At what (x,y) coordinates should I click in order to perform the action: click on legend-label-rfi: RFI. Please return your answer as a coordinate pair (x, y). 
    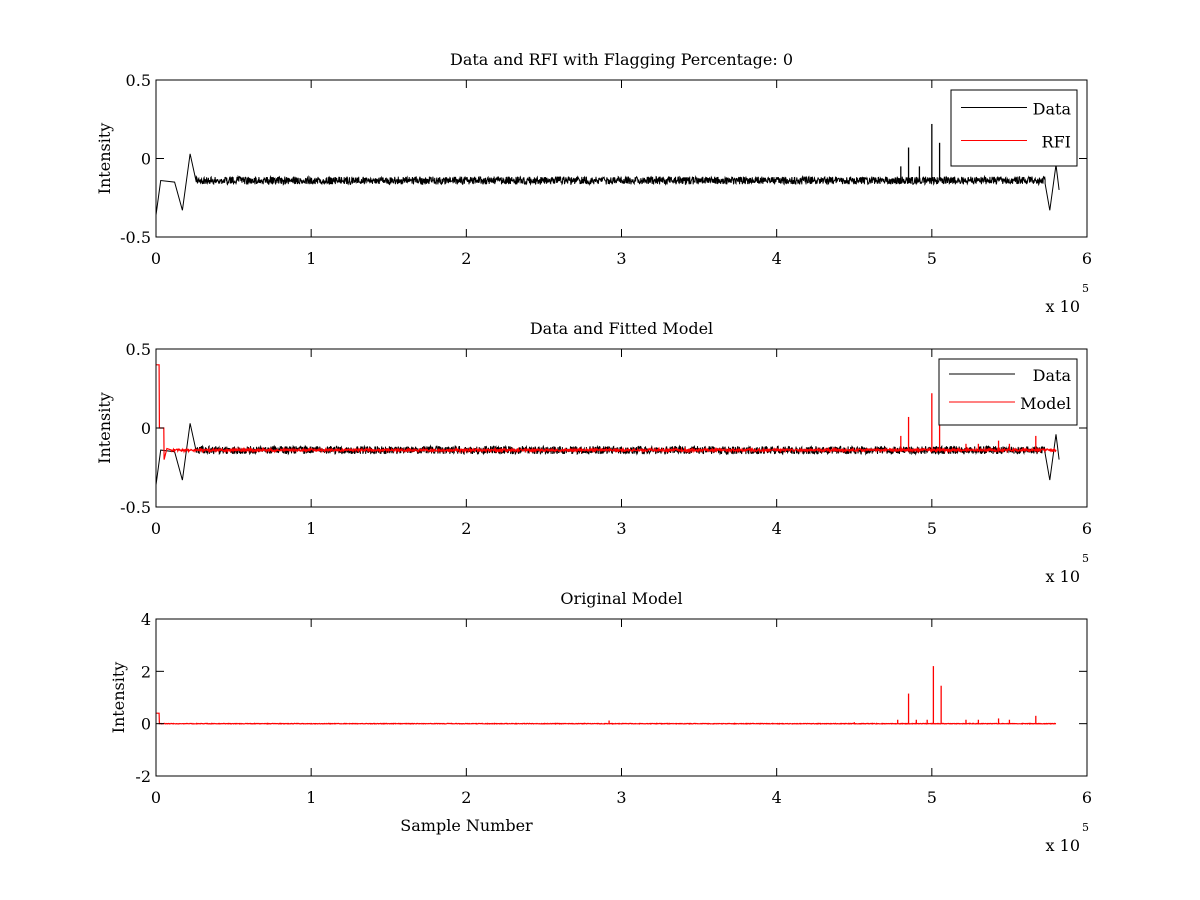
    Looking at the image, I should click on (1056, 142).